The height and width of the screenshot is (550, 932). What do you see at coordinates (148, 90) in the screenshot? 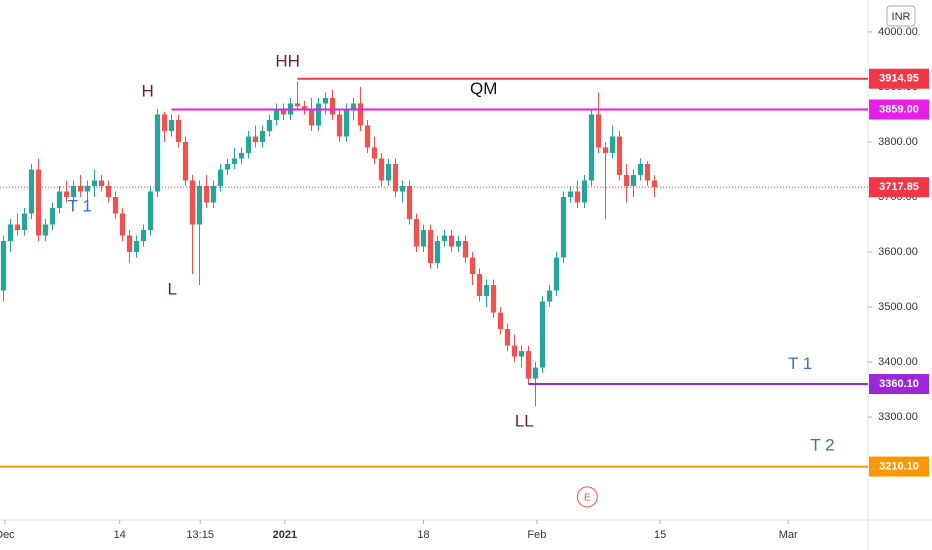
I see `annotation: H` at bounding box center [148, 90].